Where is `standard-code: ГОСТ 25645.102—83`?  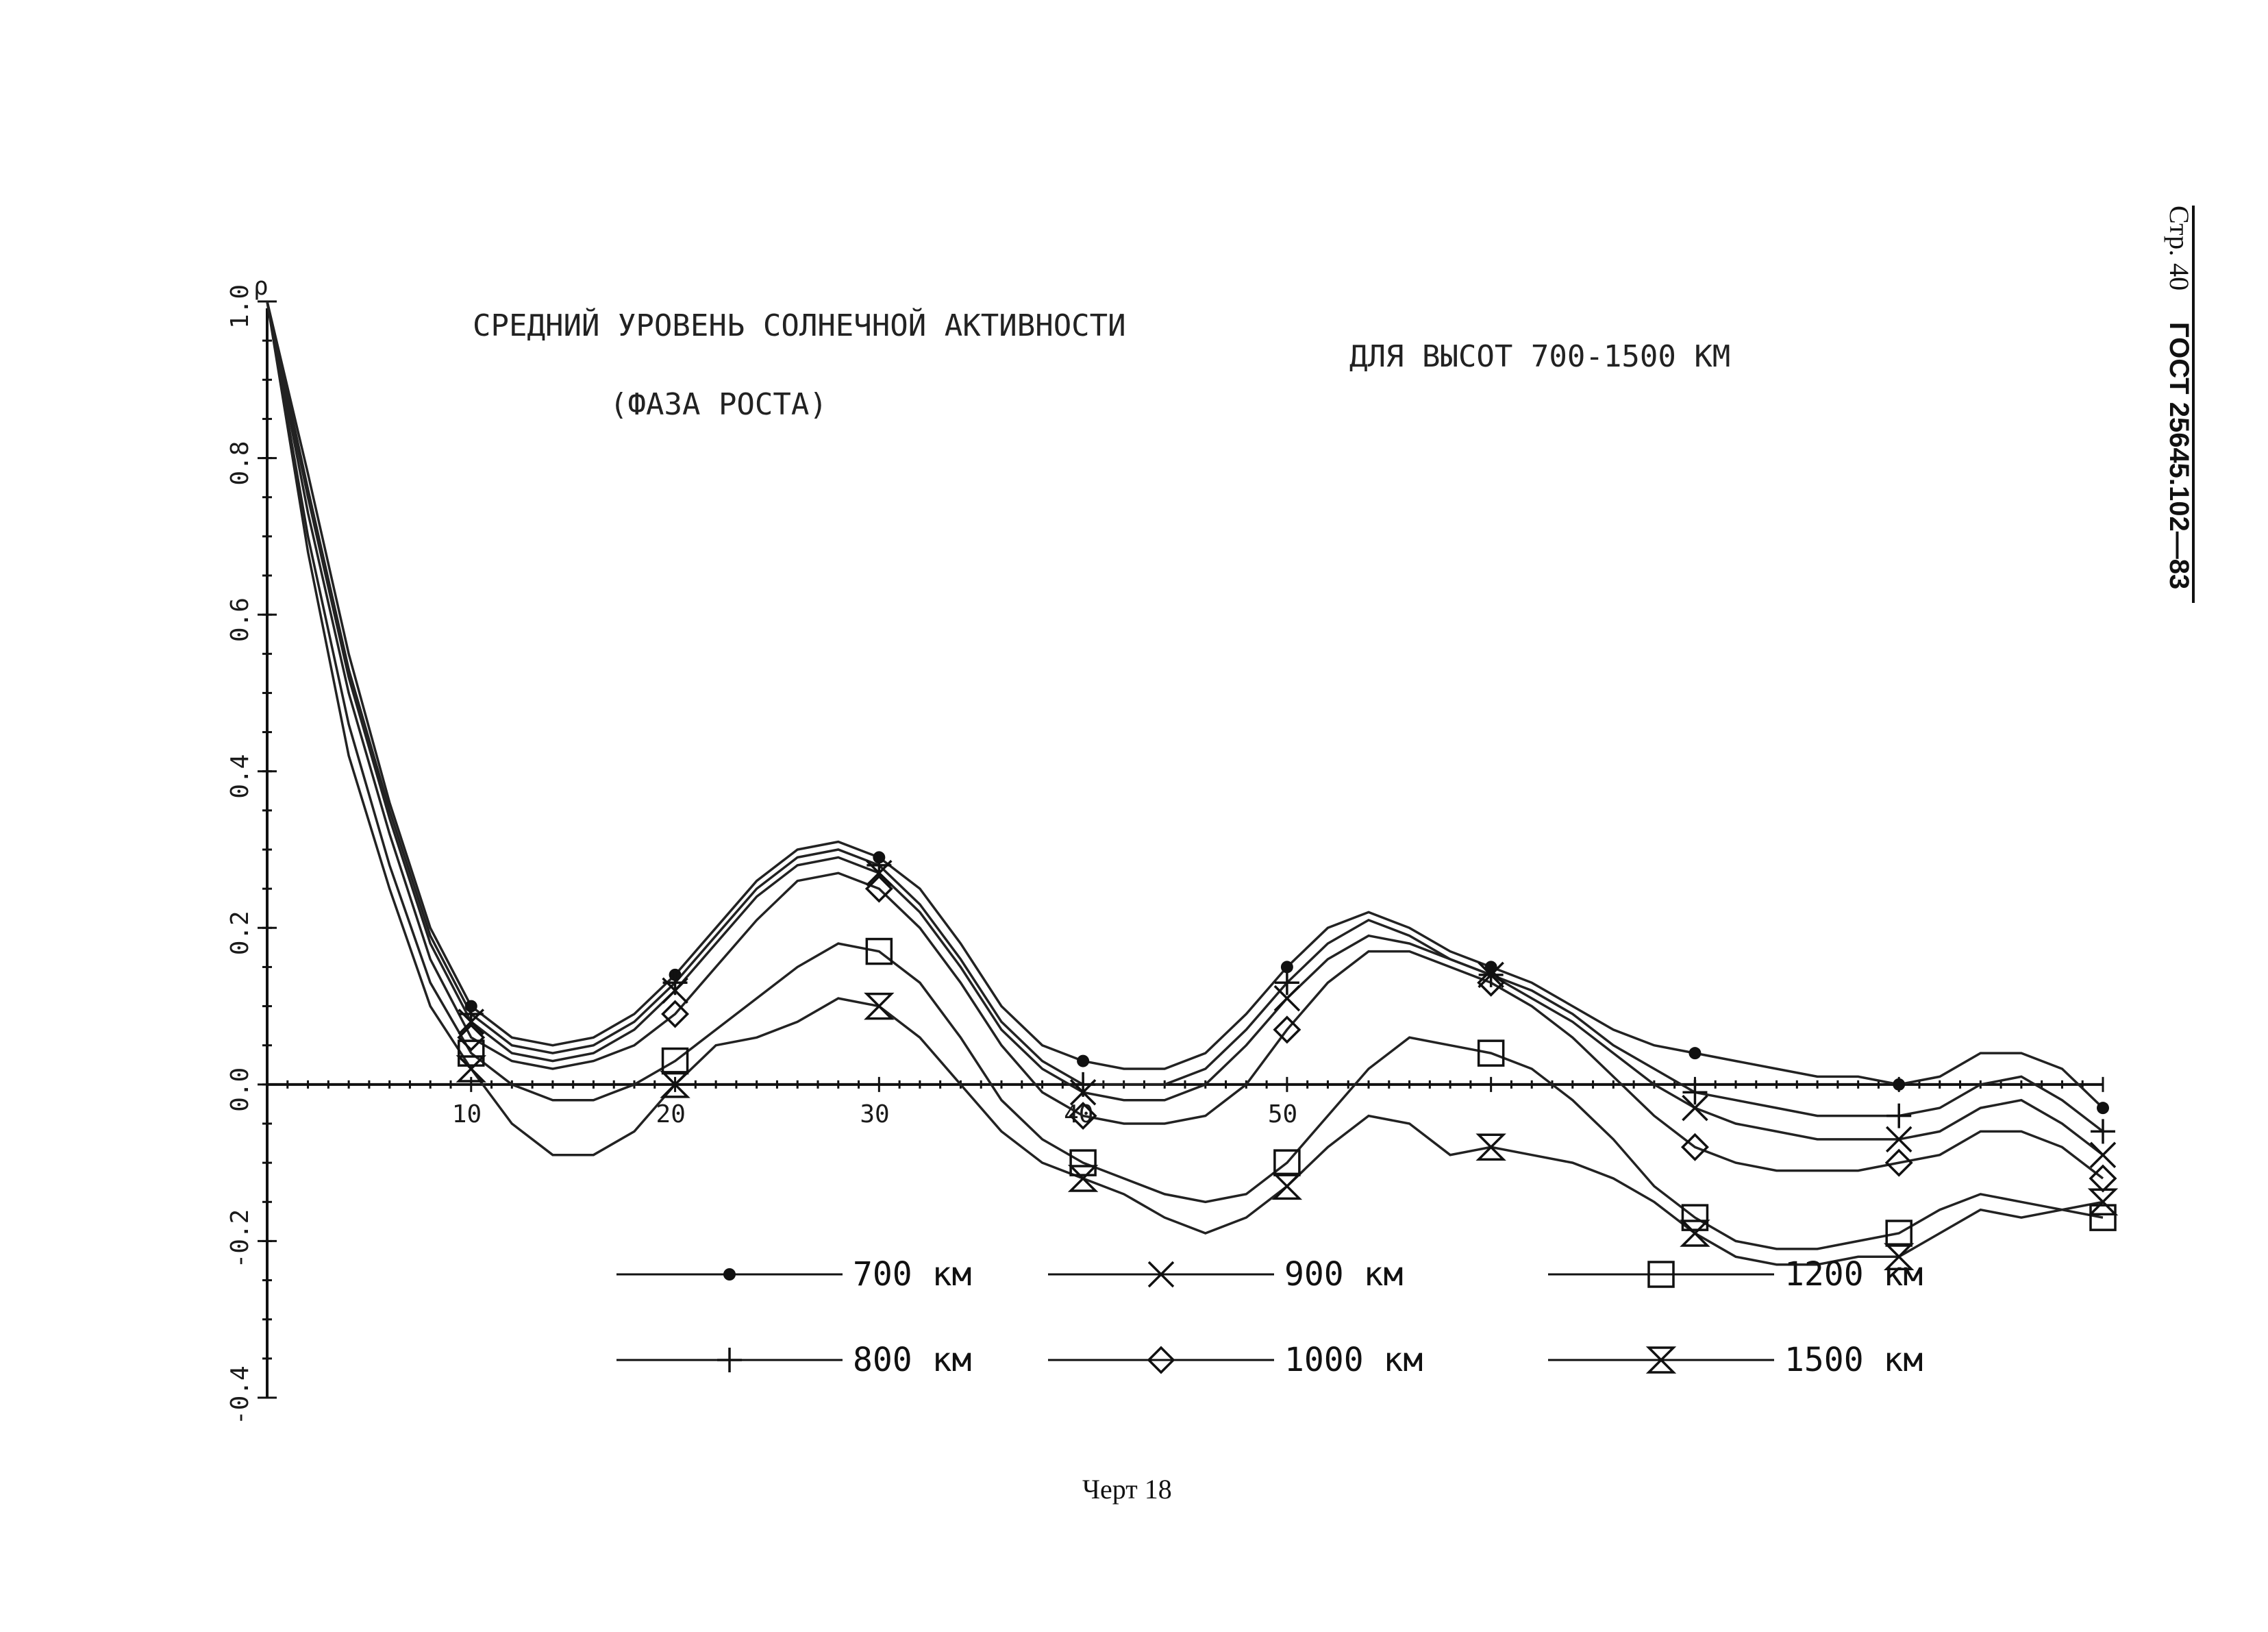
standard-code: ГОСТ 25645.102—83 is located at coordinates (2179, 455).